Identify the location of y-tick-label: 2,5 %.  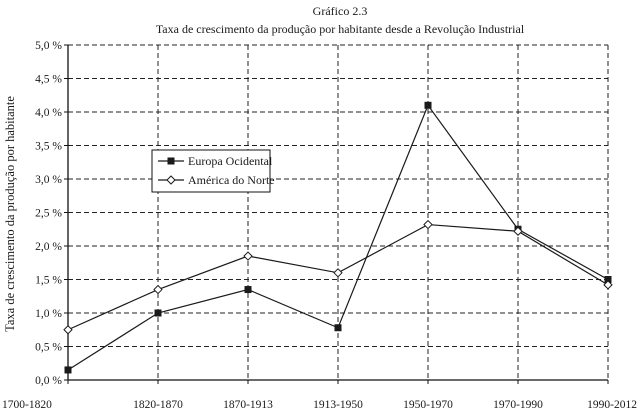
(48, 214).